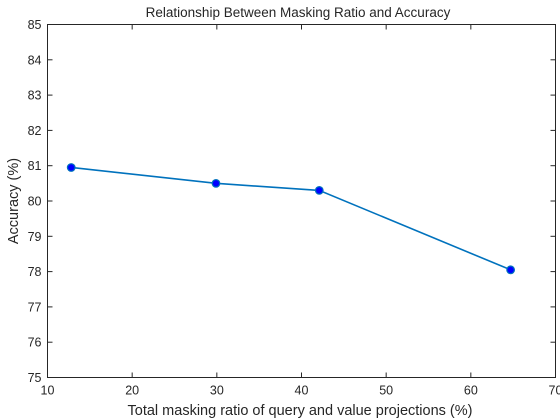 The width and height of the screenshot is (560, 420). Describe the element at coordinates (217, 391) in the screenshot. I see `x-tick-label: 30` at that location.